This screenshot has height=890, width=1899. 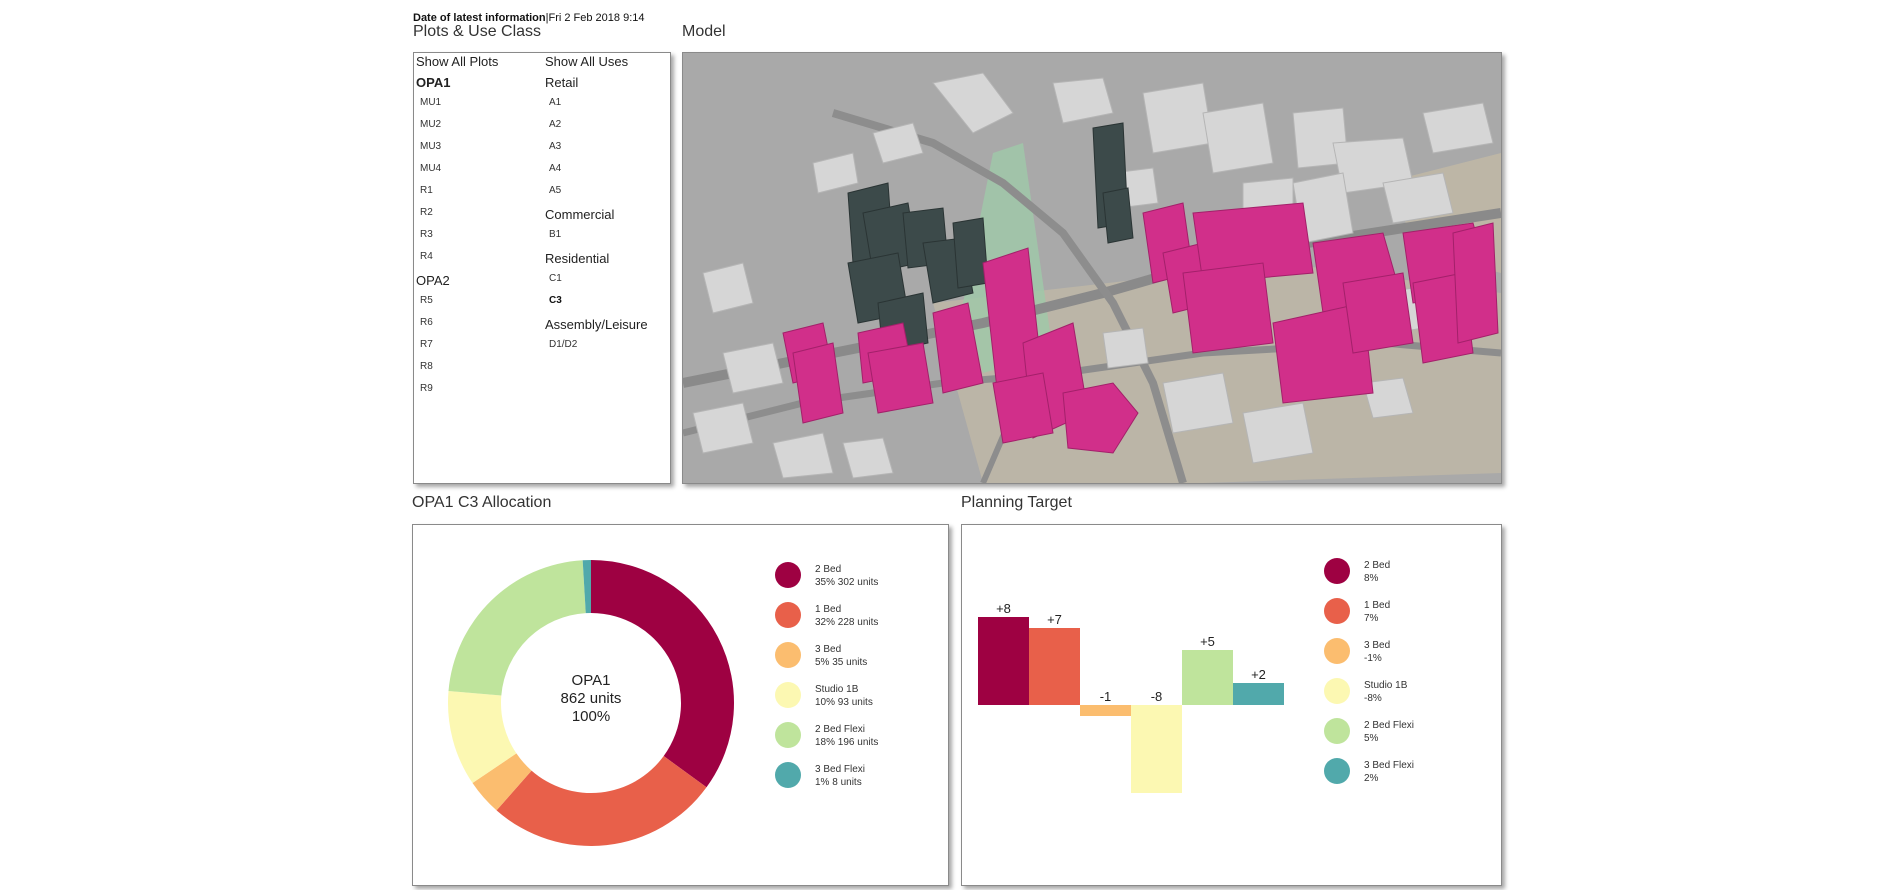 I want to click on donut-slice-2-bed, so click(x=662, y=674).